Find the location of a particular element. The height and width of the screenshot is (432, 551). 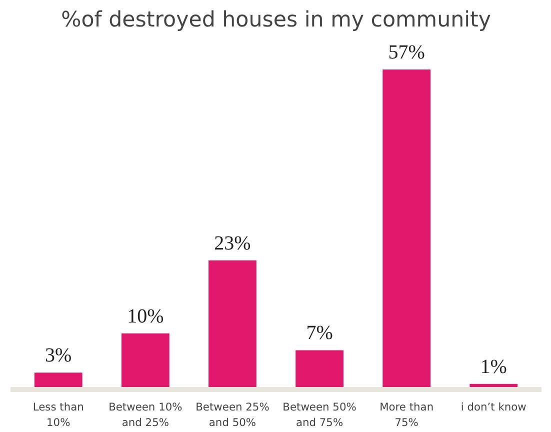

x-tick-label: Between 10% and 25% is located at coordinates (145, 415).